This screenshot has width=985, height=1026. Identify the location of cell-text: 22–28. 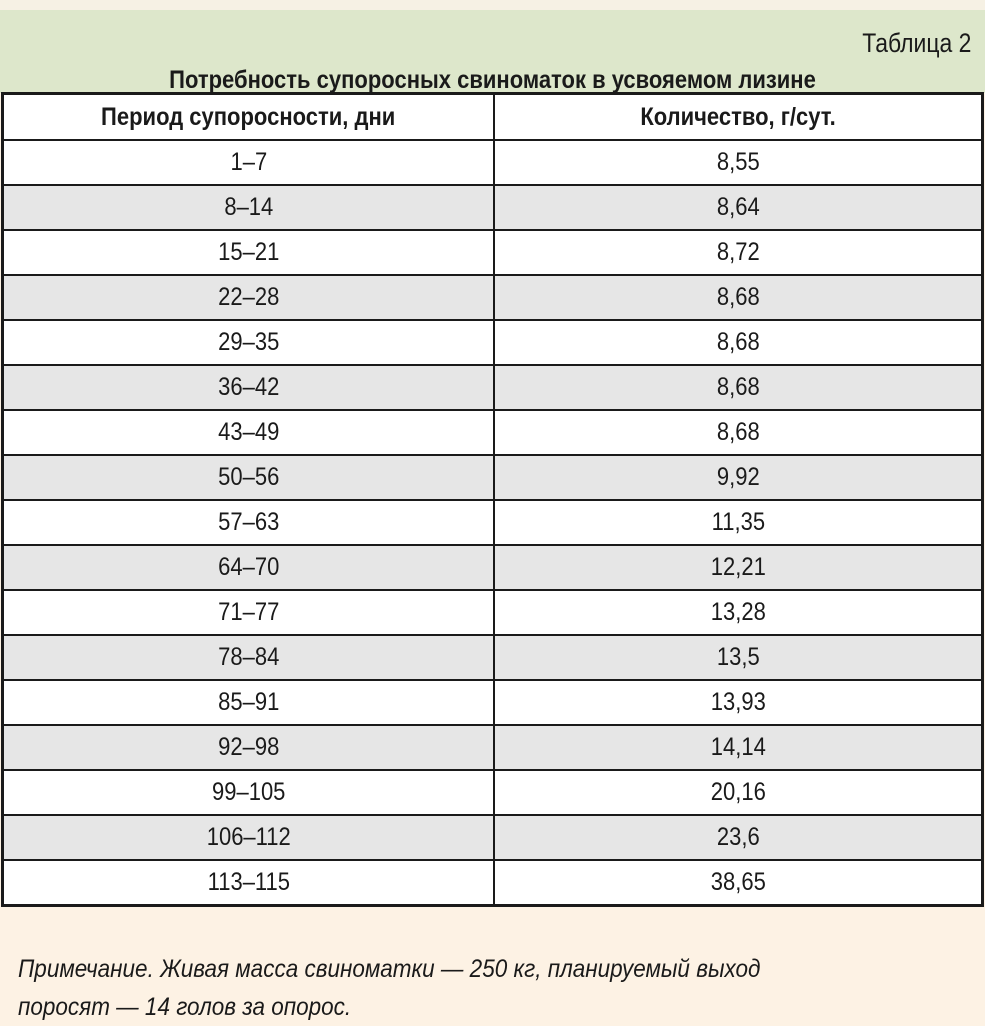
(248, 297).